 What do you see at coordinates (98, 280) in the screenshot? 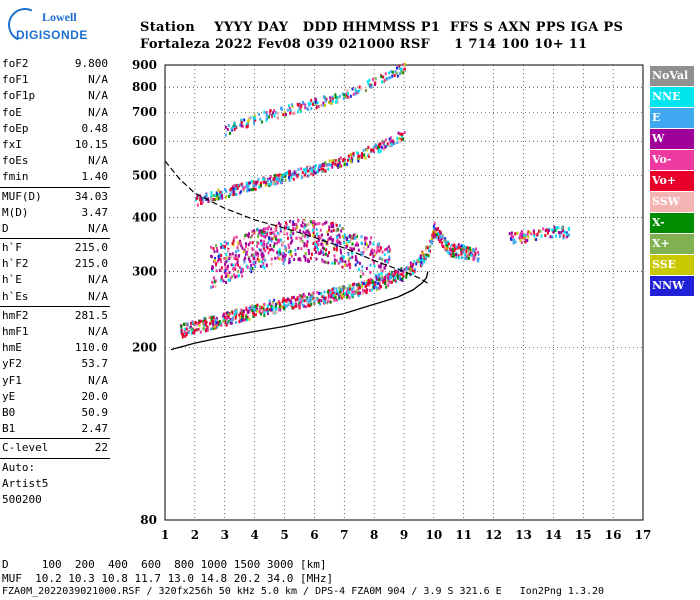
I see `param-value: N/A` at bounding box center [98, 280].